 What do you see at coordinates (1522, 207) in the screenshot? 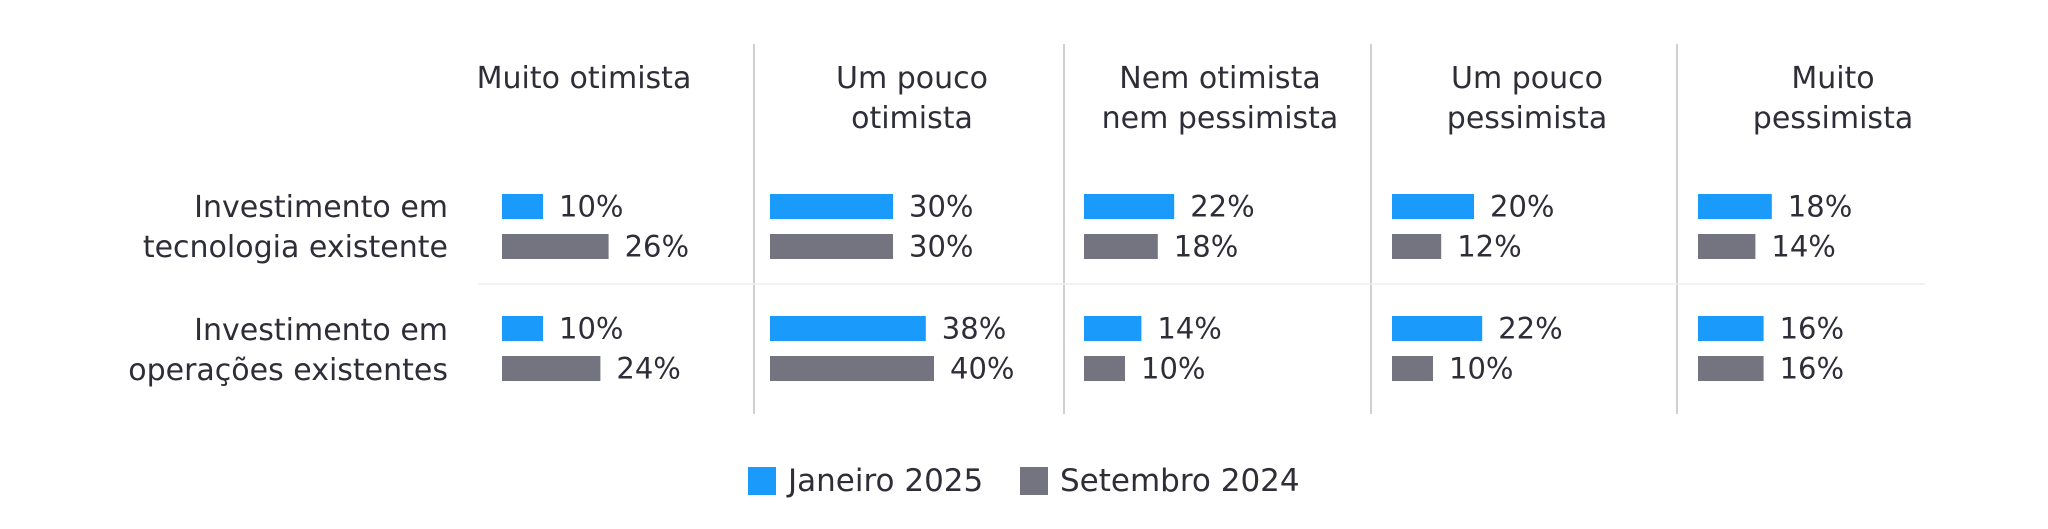
I see `data-label-janeiro-2025-um-pouco-pessimista-row-1: 20%` at bounding box center [1522, 207].